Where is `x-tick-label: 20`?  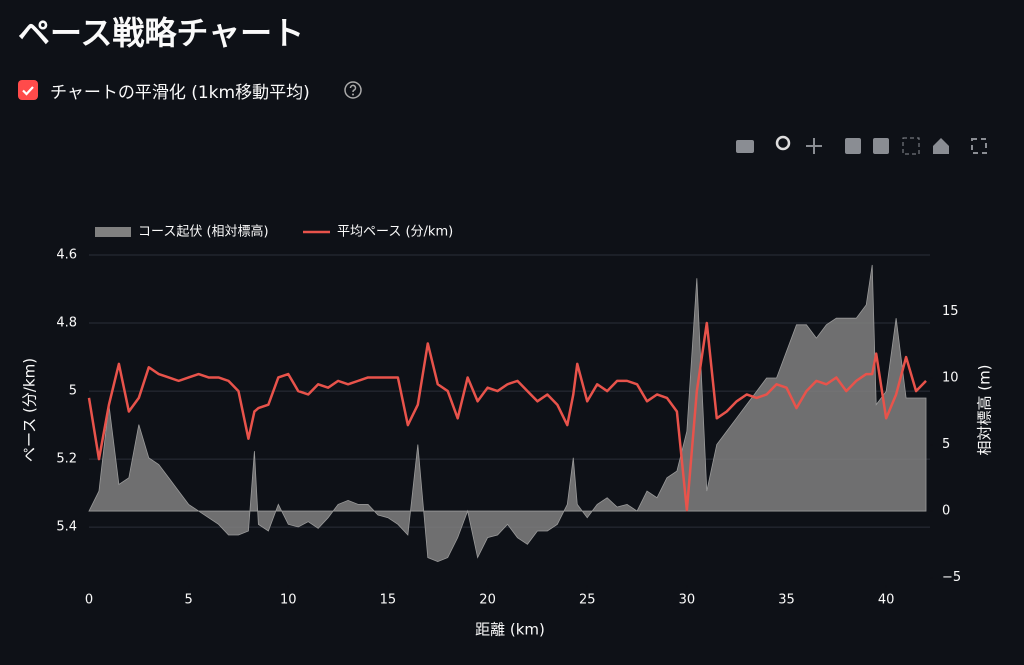
x-tick-label: 20 is located at coordinates (487, 600).